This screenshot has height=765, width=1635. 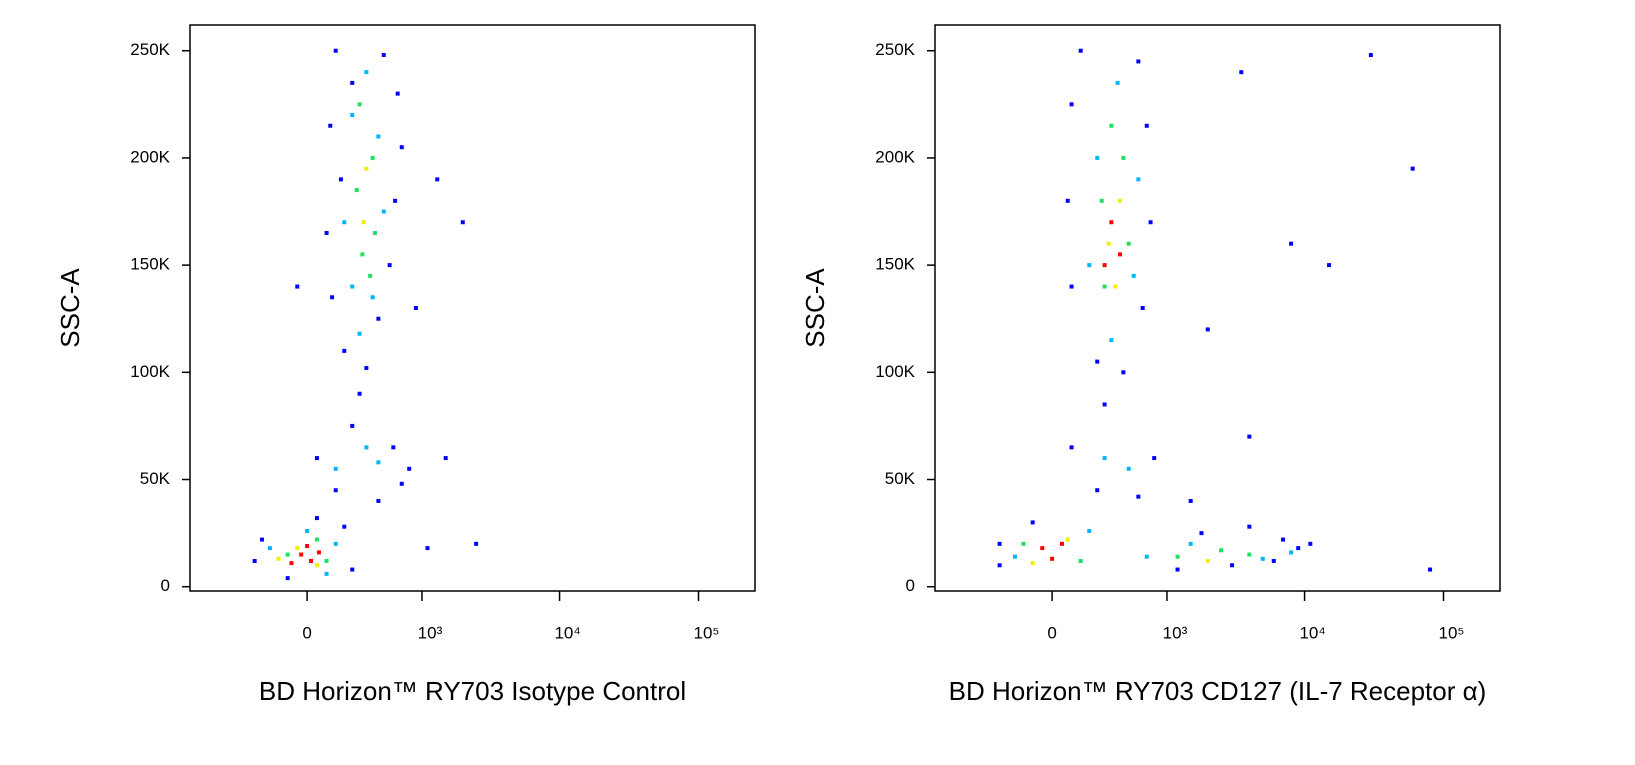 What do you see at coordinates (707, 632) in the screenshot?
I see `x-tick-label: 10⁵` at bounding box center [707, 632].